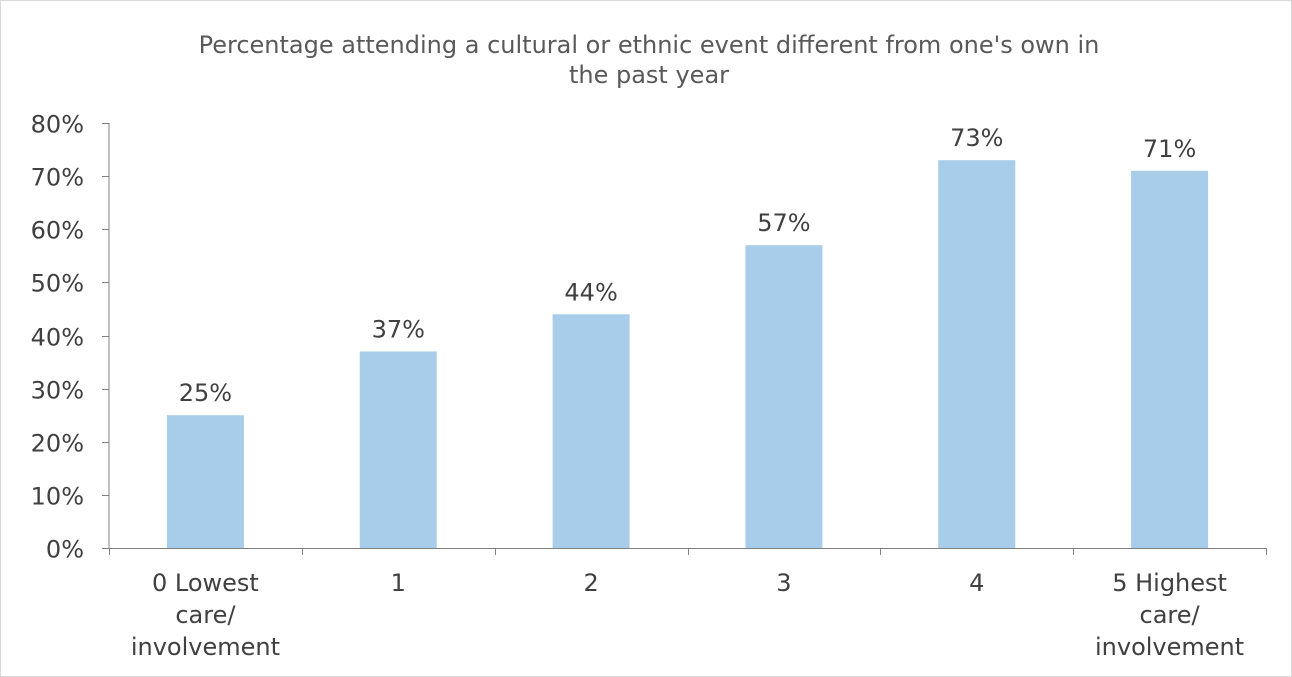  I want to click on y-tick-label: 80%, so click(57, 125).